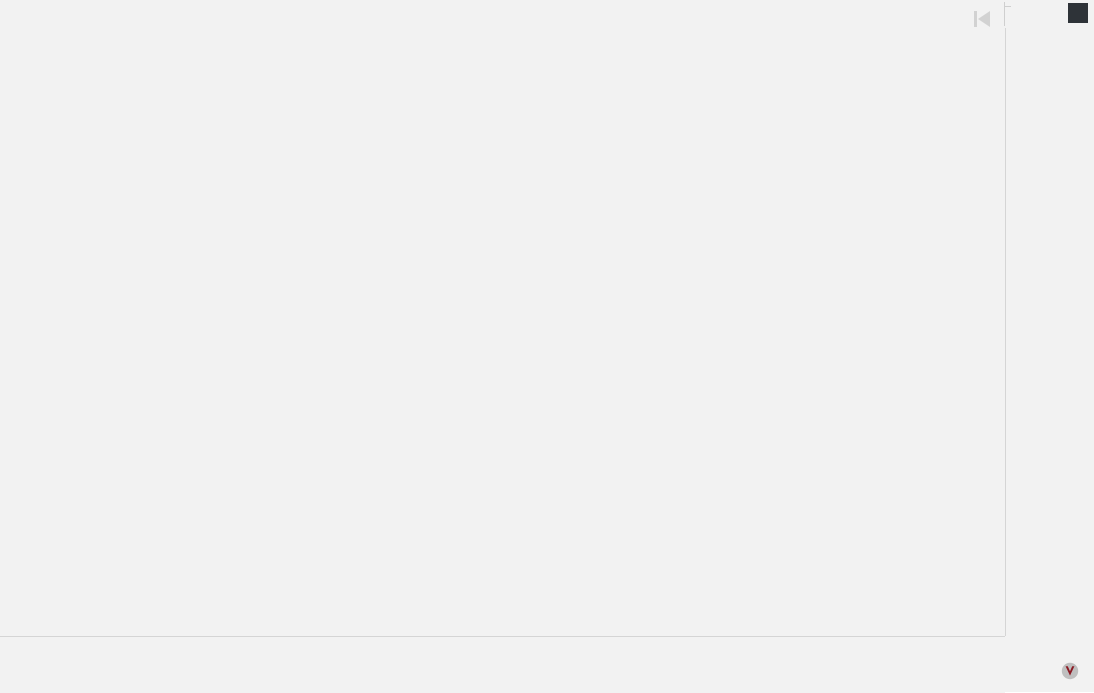  What do you see at coordinates (502, 664) in the screenshot?
I see `time-axis` at bounding box center [502, 664].